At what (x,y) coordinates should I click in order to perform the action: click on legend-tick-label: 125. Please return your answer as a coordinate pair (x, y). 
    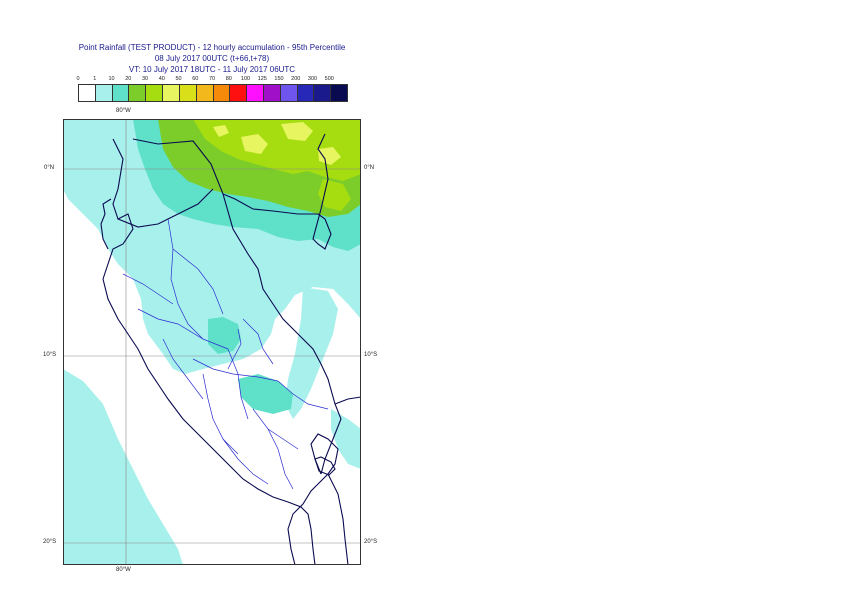
    Looking at the image, I should click on (262, 79).